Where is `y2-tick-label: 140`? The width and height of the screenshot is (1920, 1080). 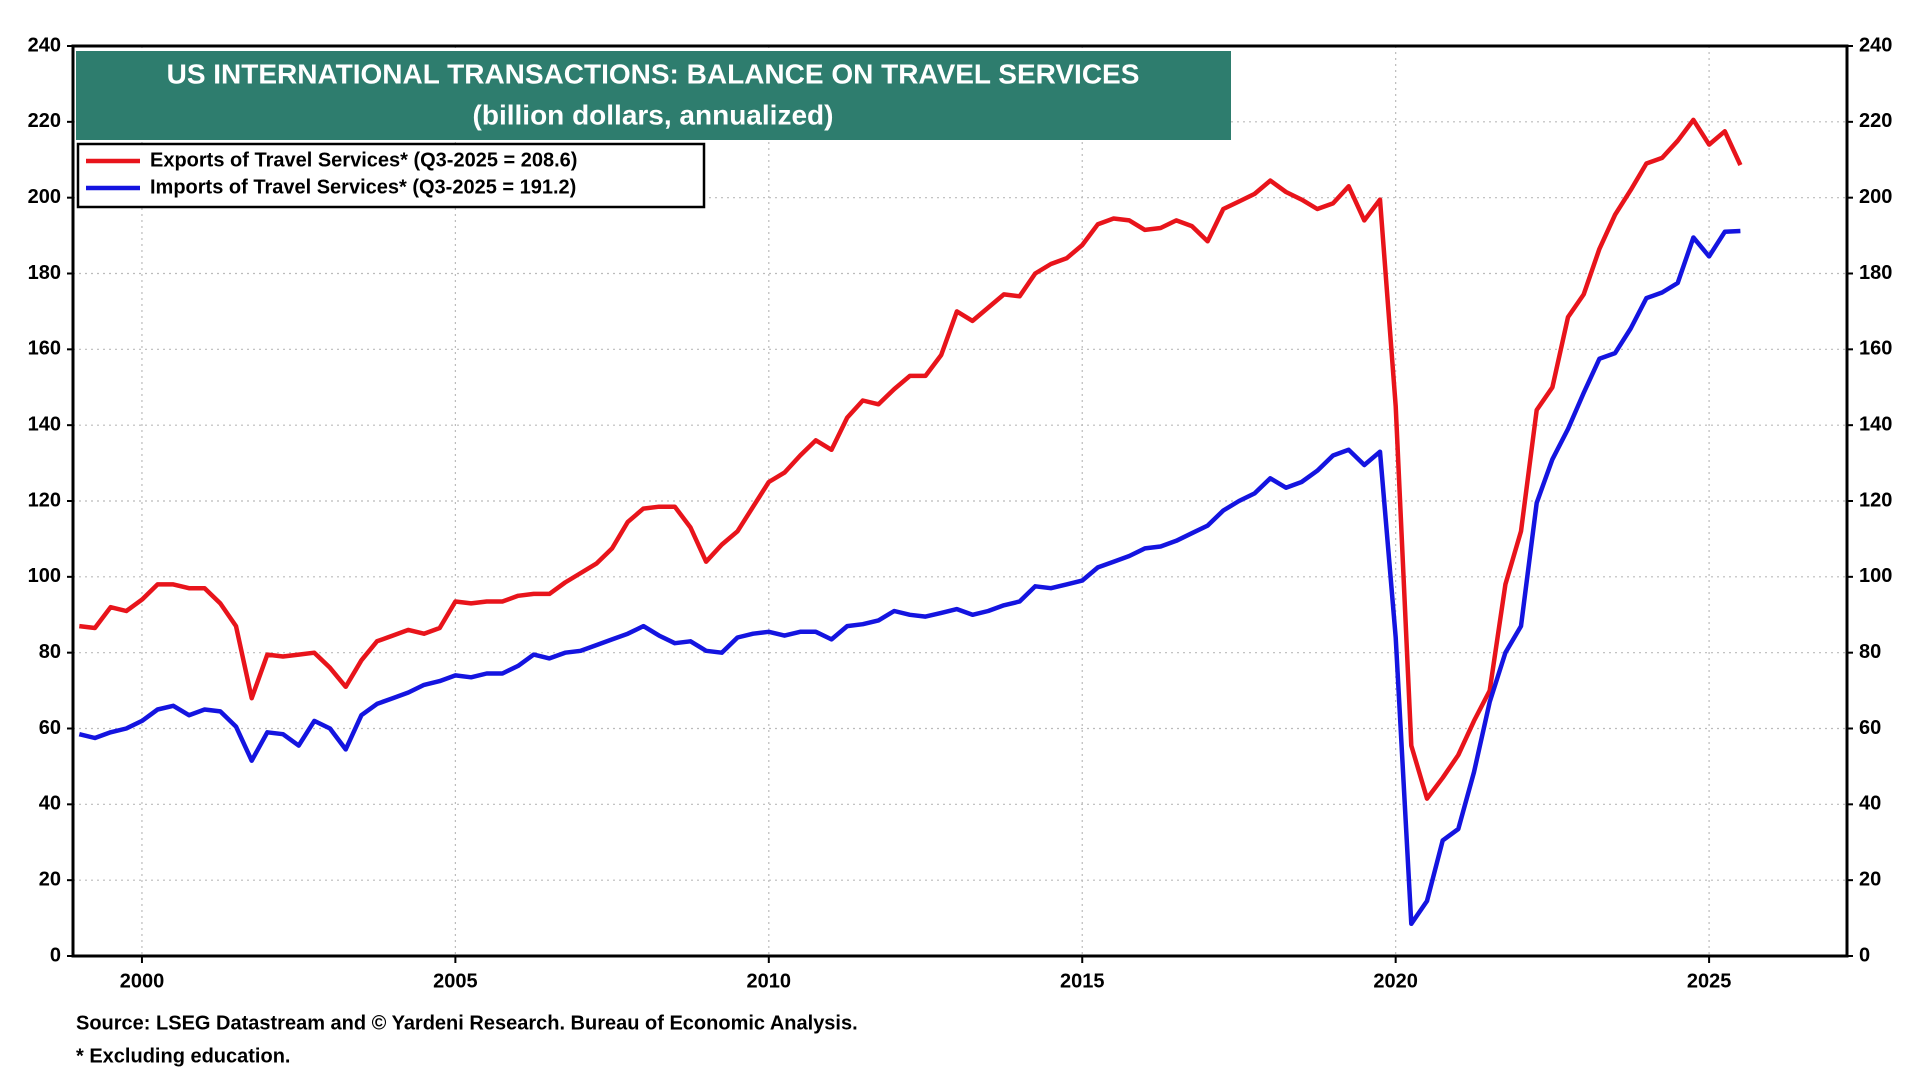
y2-tick-label: 140 is located at coordinates (1875, 424).